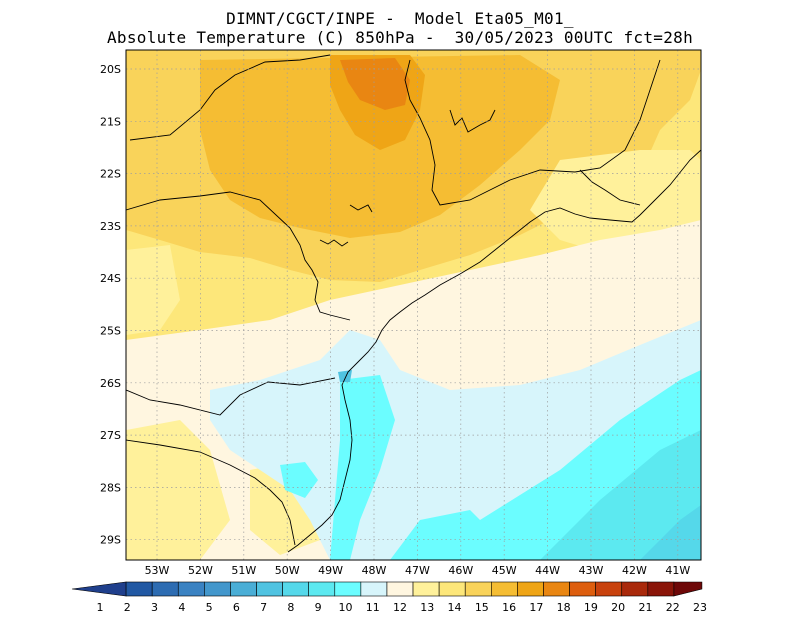 The image size is (800, 618). What do you see at coordinates (389, 597) in the screenshot?
I see `colorbar: 1 2 3 4 5 6 7 8 9 10 11 12 13 14 15 16 17 18 19 20 21 22 23` at bounding box center [389, 597].